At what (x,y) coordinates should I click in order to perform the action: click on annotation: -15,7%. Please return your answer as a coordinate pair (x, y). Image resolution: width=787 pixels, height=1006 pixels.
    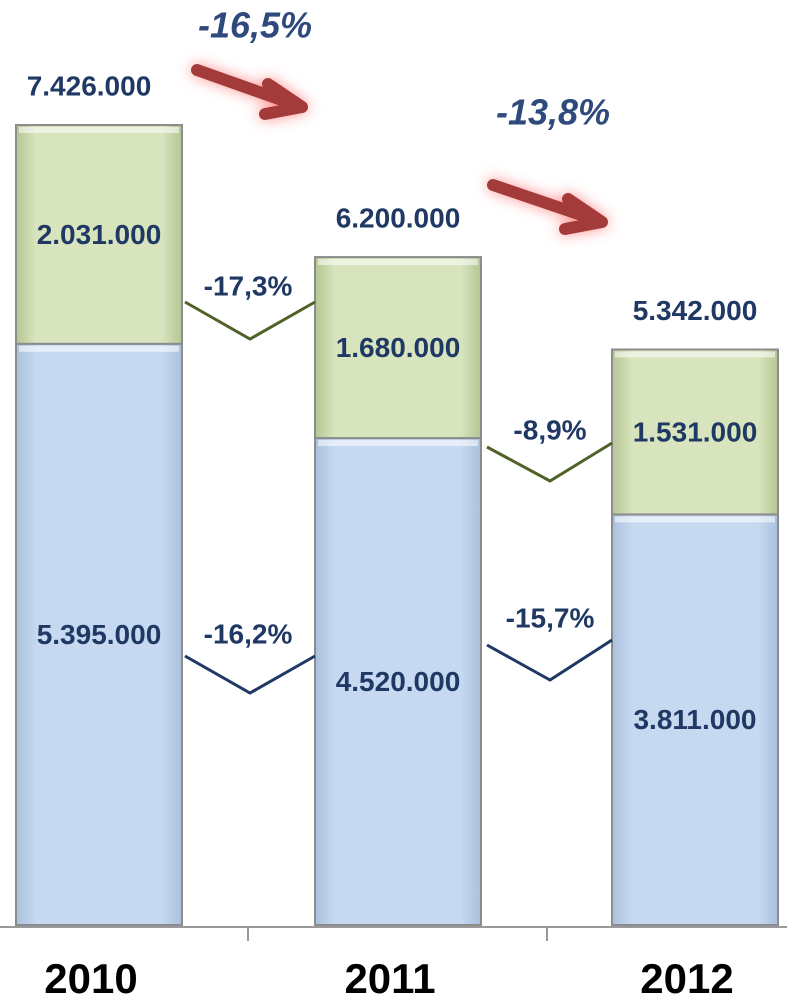
    Looking at the image, I should click on (550, 617).